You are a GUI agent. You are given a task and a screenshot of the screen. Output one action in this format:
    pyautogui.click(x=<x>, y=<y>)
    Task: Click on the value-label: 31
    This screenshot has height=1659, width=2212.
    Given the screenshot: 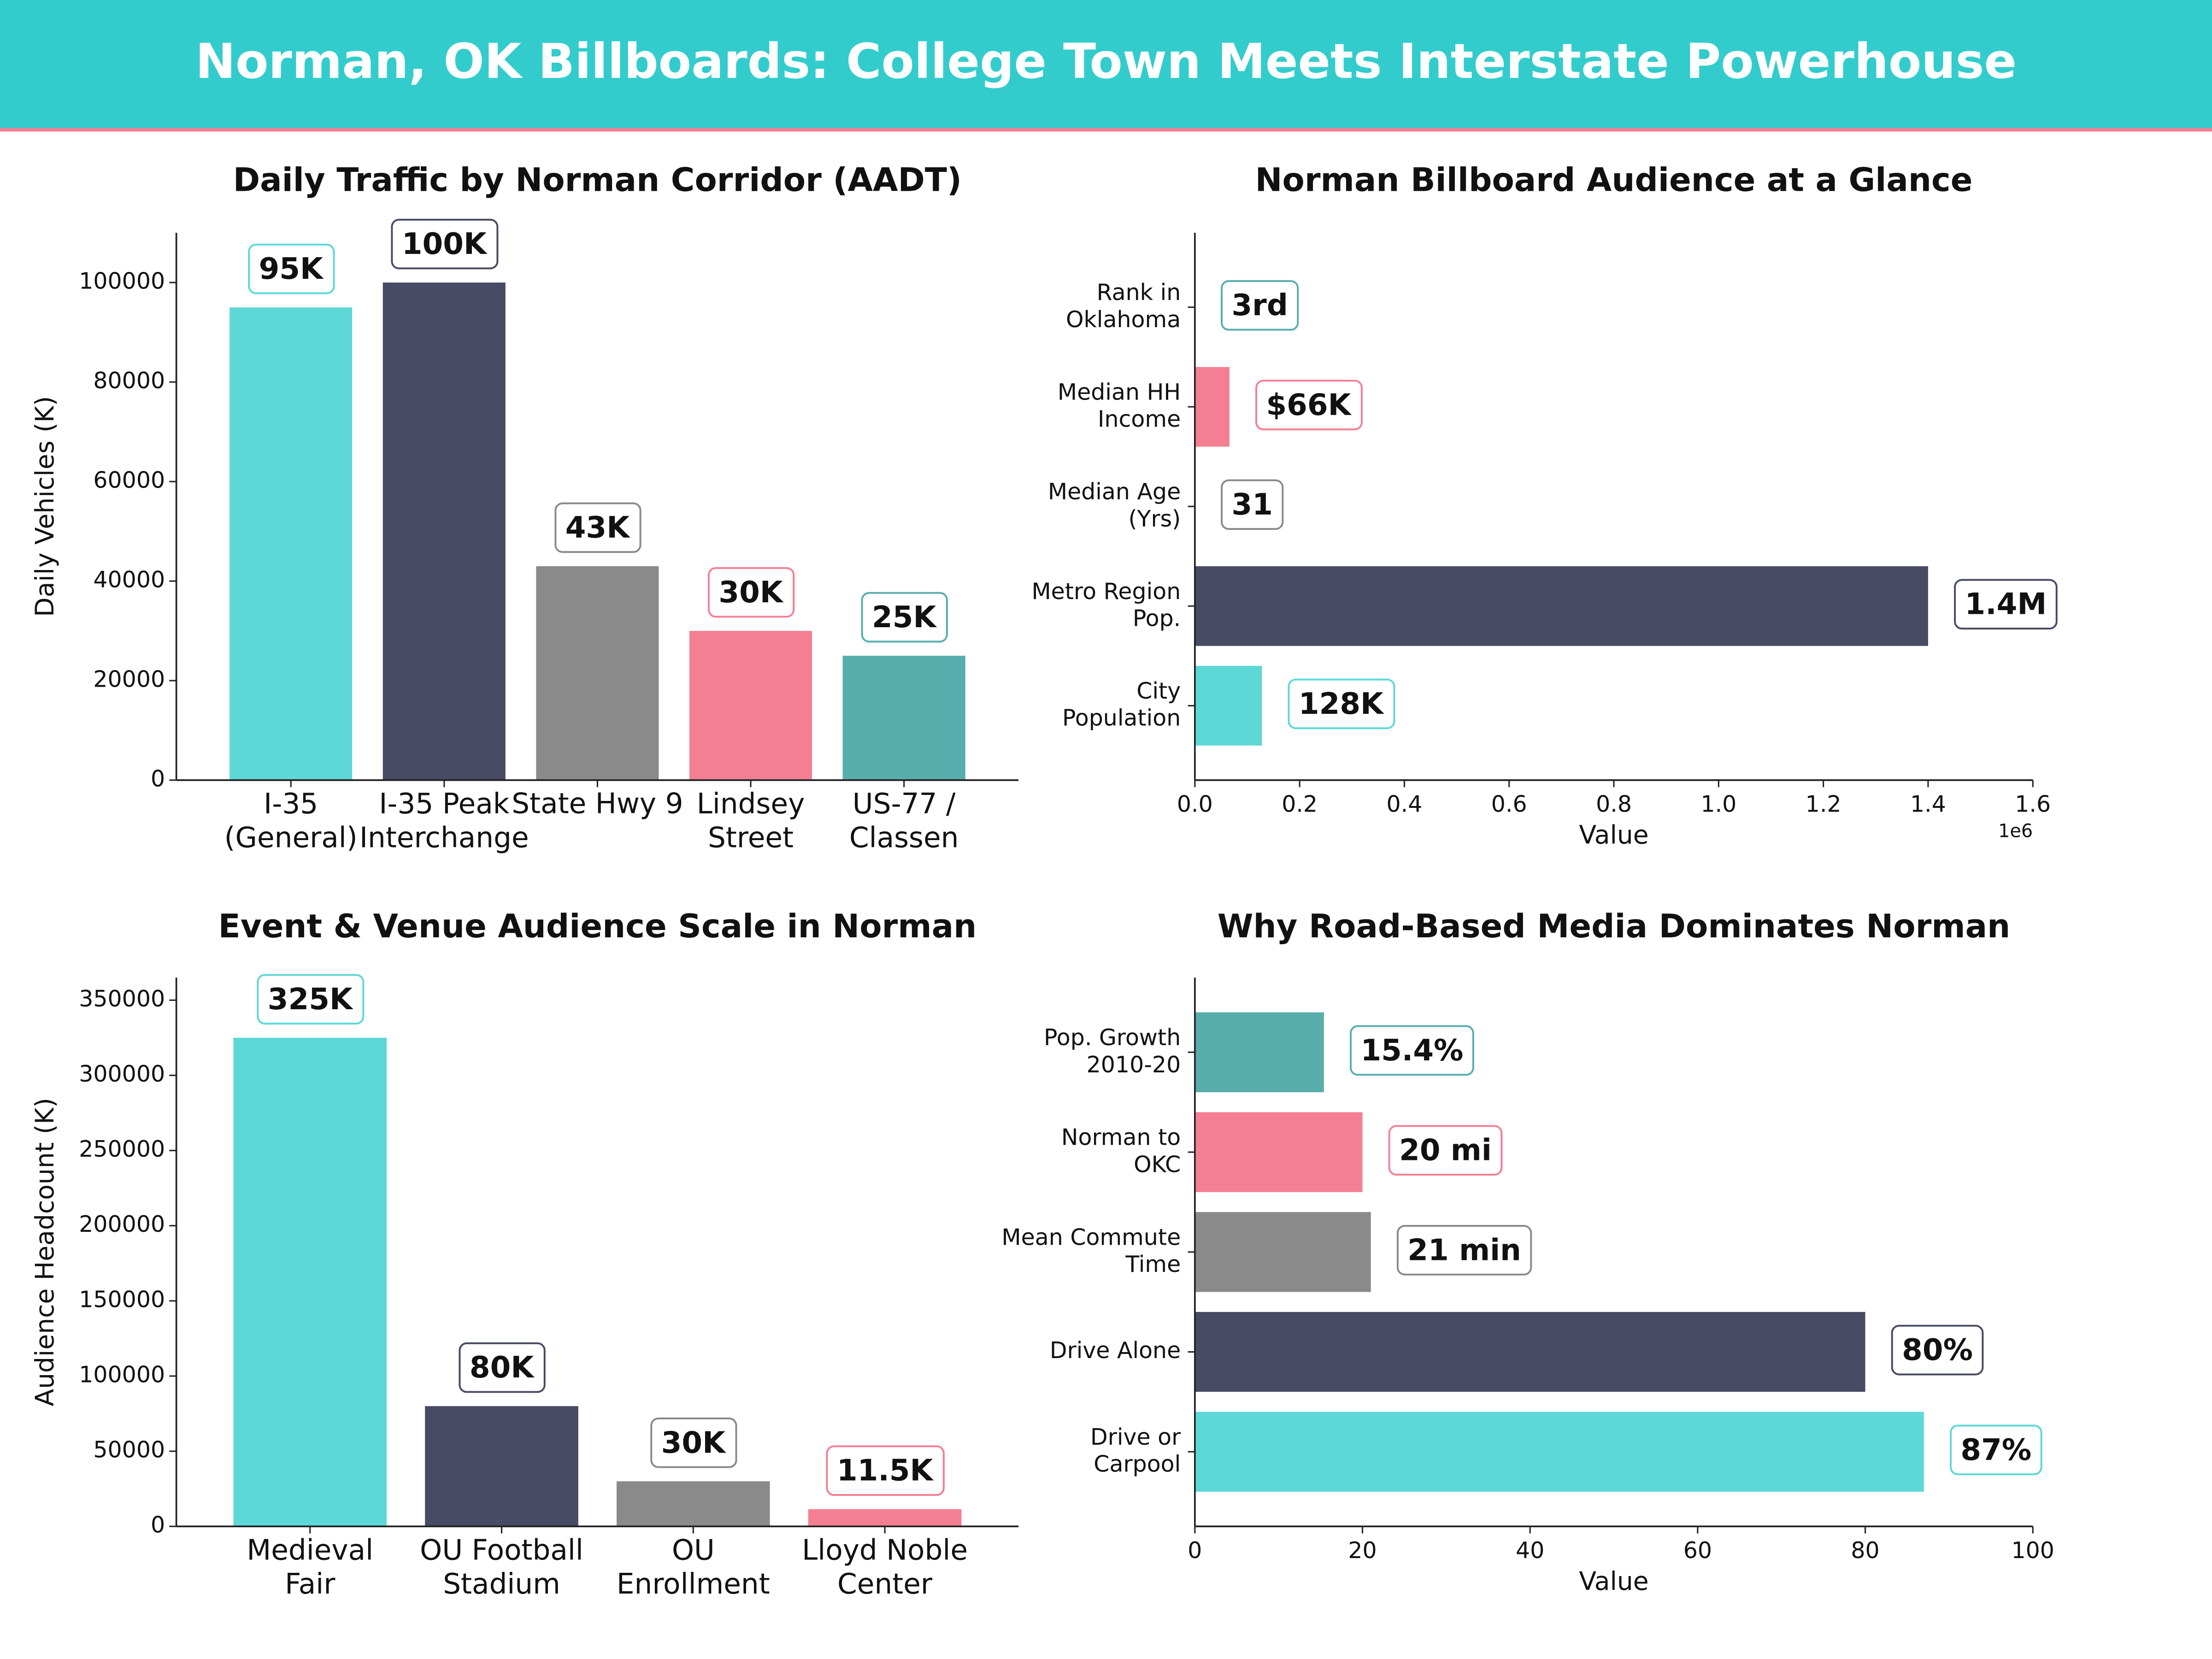 What is the action you would take?
    pyautogui.click(x=1251, y=505)
    